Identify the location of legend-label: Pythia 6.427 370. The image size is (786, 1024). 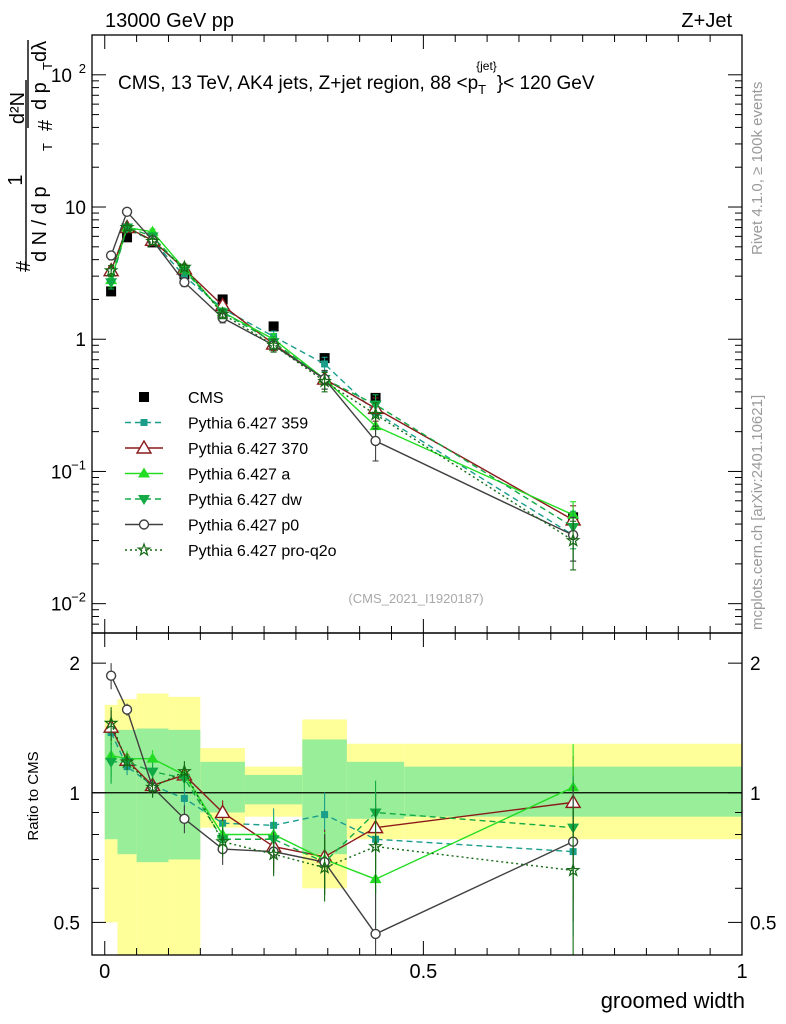
(248, 449).